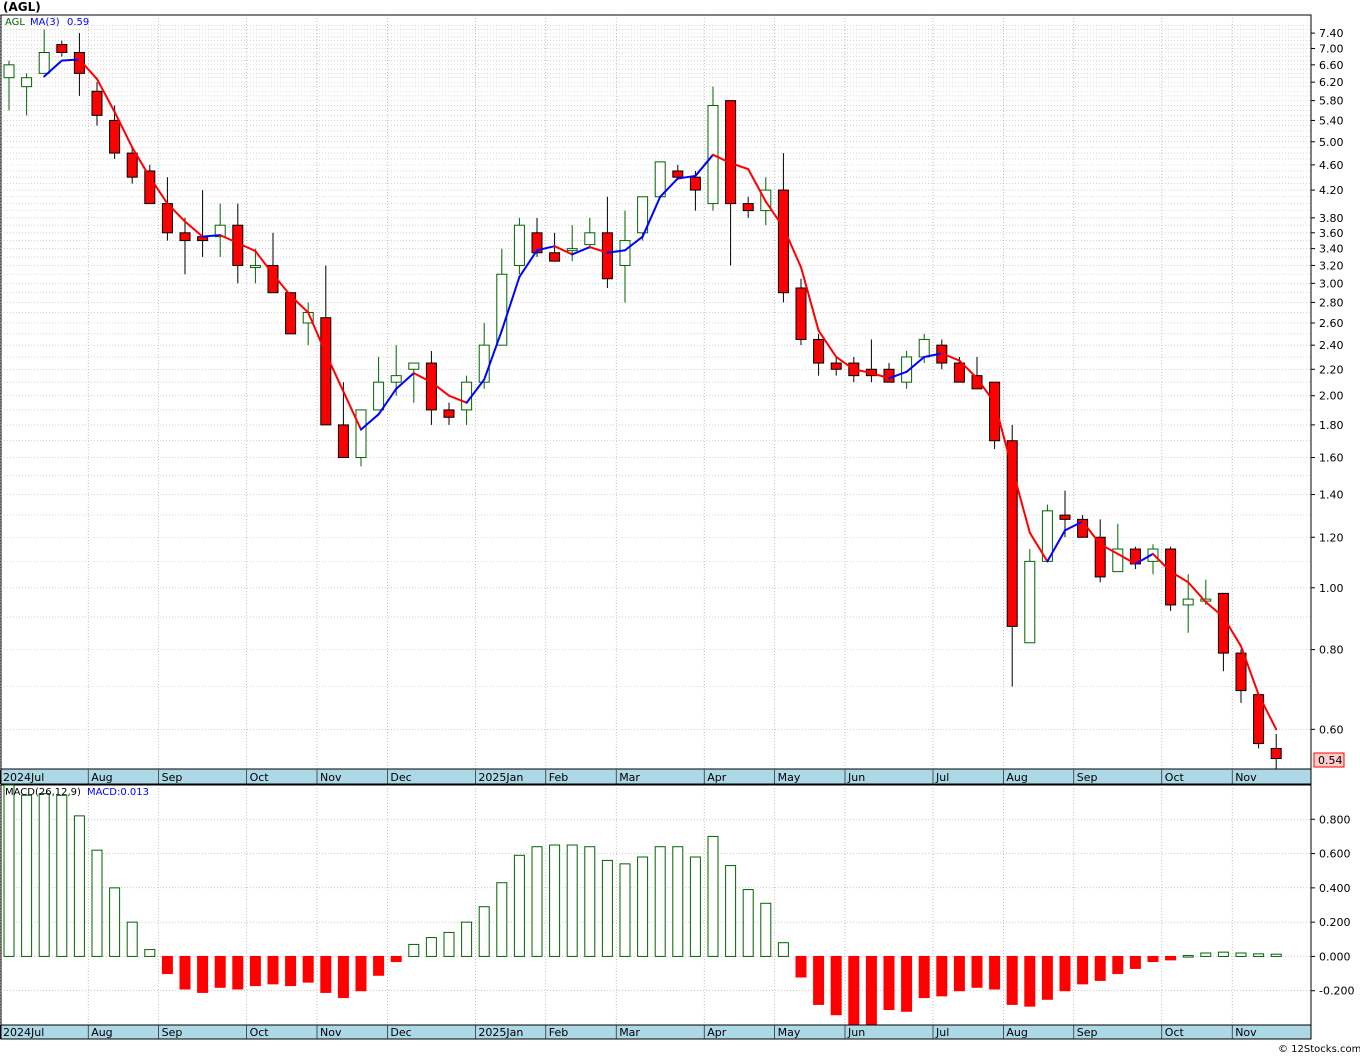 The image size is (1360, 1056). I want to click on x-tick-label: Sep, so click(172, 777).